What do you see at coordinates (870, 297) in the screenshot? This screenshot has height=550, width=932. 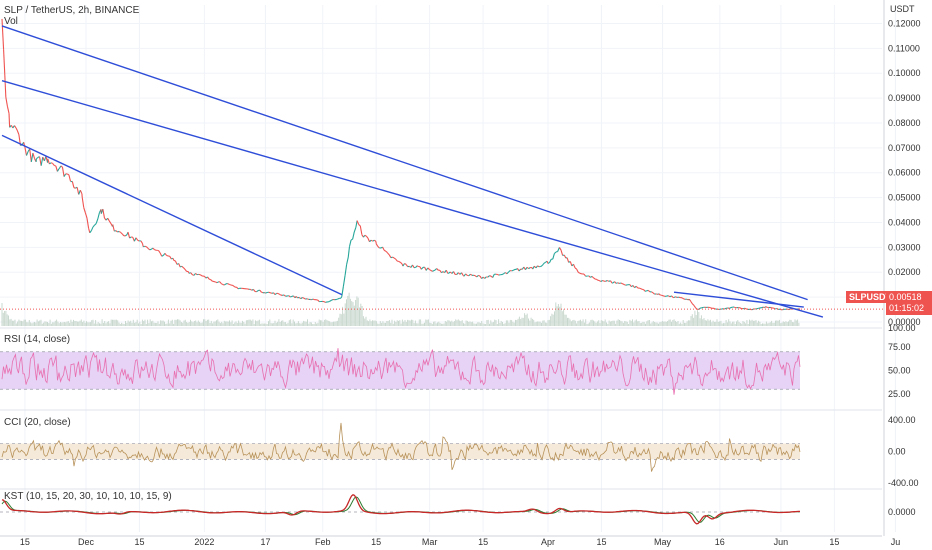 I see `symbol-badge: SLPUSDT` at bounding box center [870, 297].